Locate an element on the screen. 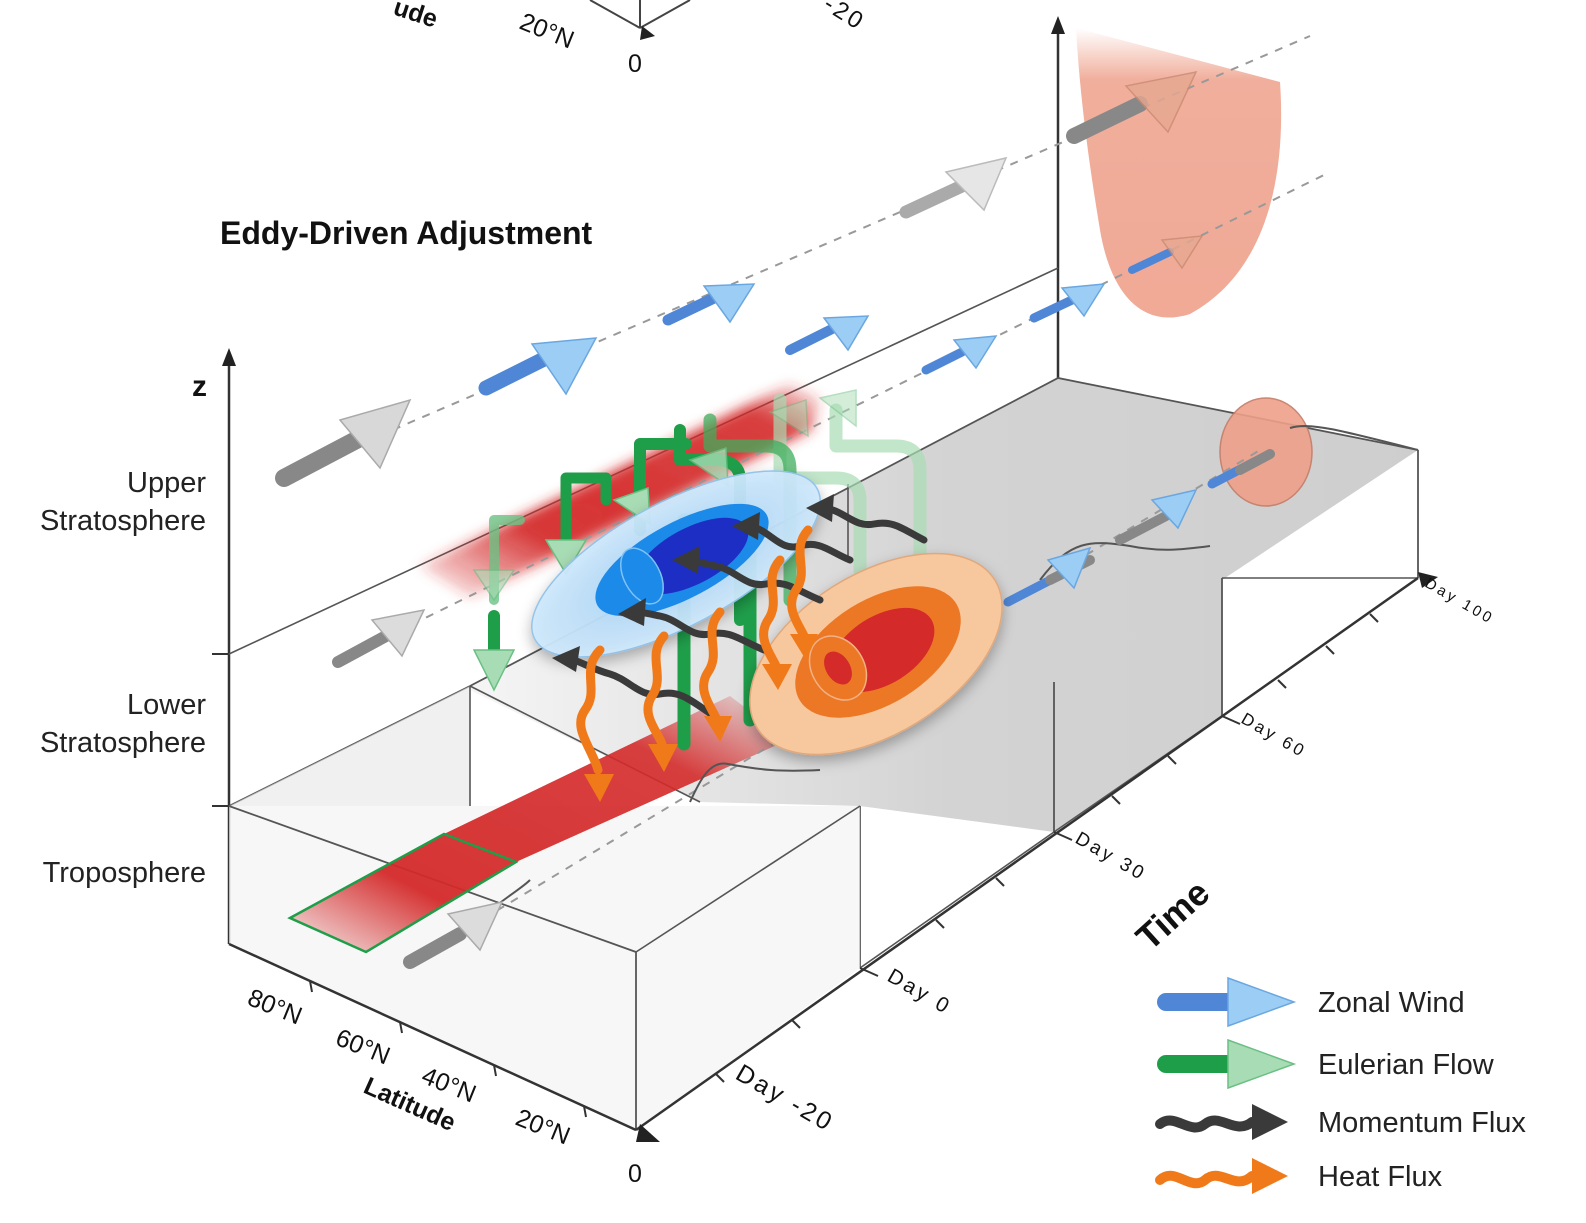  momentum-flux-arrowheads is located at coordinates (693, 583).